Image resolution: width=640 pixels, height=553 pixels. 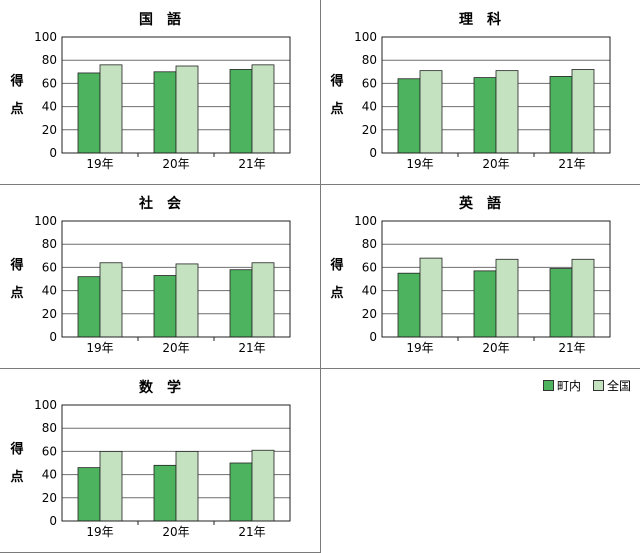 I want to click on legend-label-town: 町内, so click(x=569, y=386).